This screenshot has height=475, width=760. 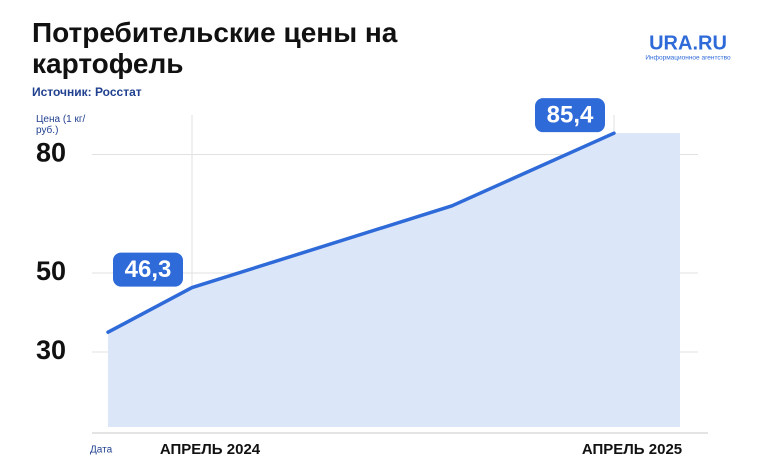 I want to click on value-label: 85,4, so click(x=570, y=115).